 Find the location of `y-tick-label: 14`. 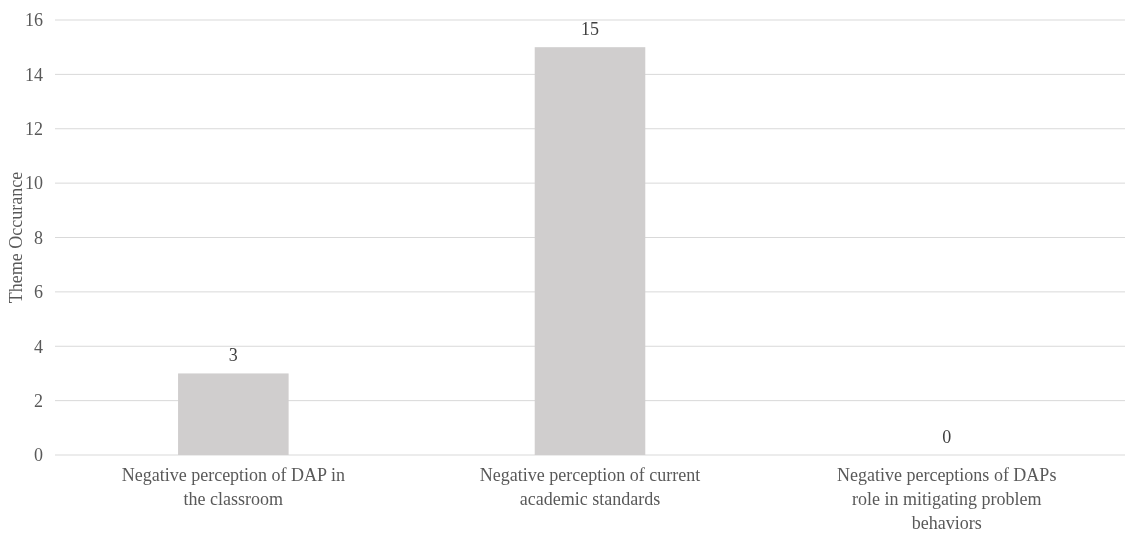

y-tick-label: 14 is located at coordinates (34, 74).